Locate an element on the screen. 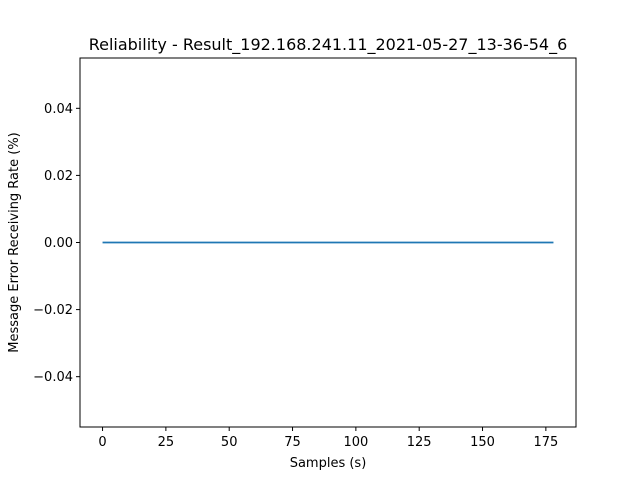  y-axis-label: Message Error Receiving Rate (%) is located at coordinates (14, 242).